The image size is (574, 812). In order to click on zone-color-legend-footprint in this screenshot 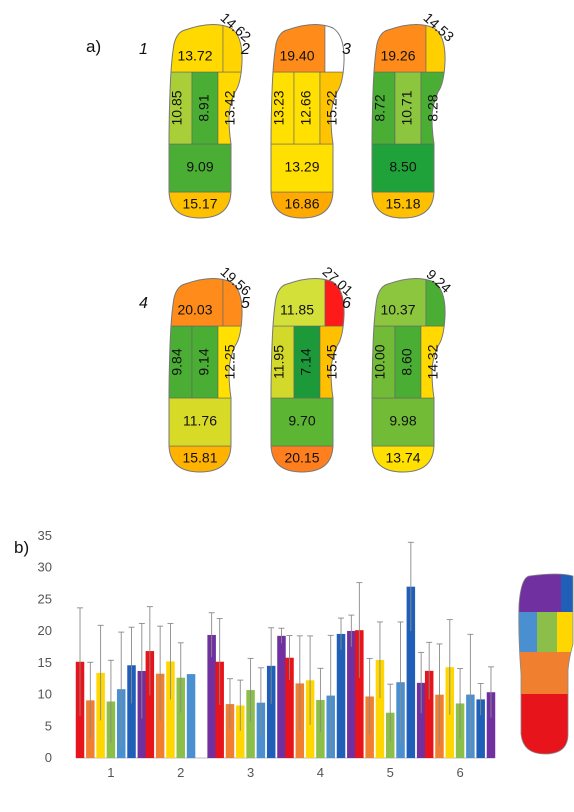, I will do `click(546, 664)`.